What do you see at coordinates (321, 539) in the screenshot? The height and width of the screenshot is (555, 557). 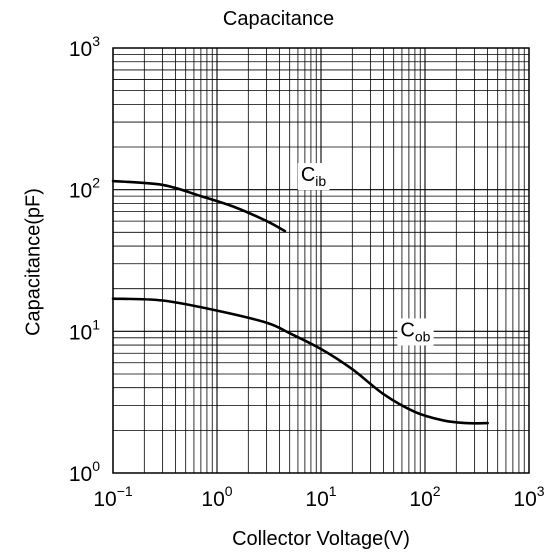 I see `x-axis-label: Collector Voltage(V)` at bounding box center [321, 539].